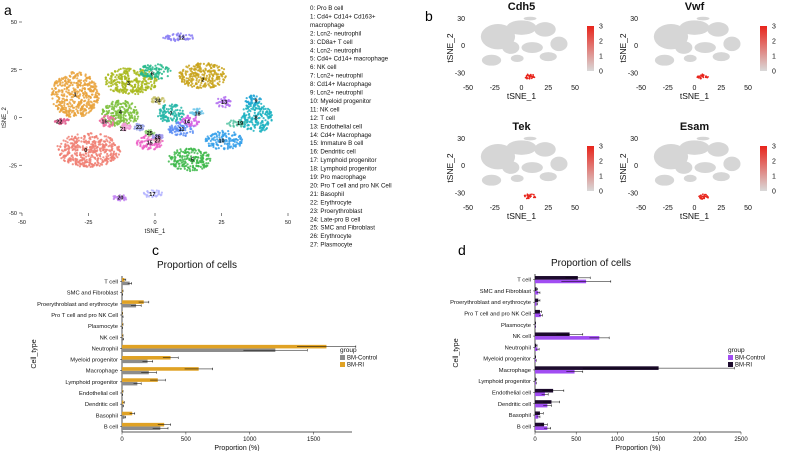 The width and height of the screenshot is (798, 451). I want to click on legend-entry: 25: SMC and Fibroblast, so click(342, 228).